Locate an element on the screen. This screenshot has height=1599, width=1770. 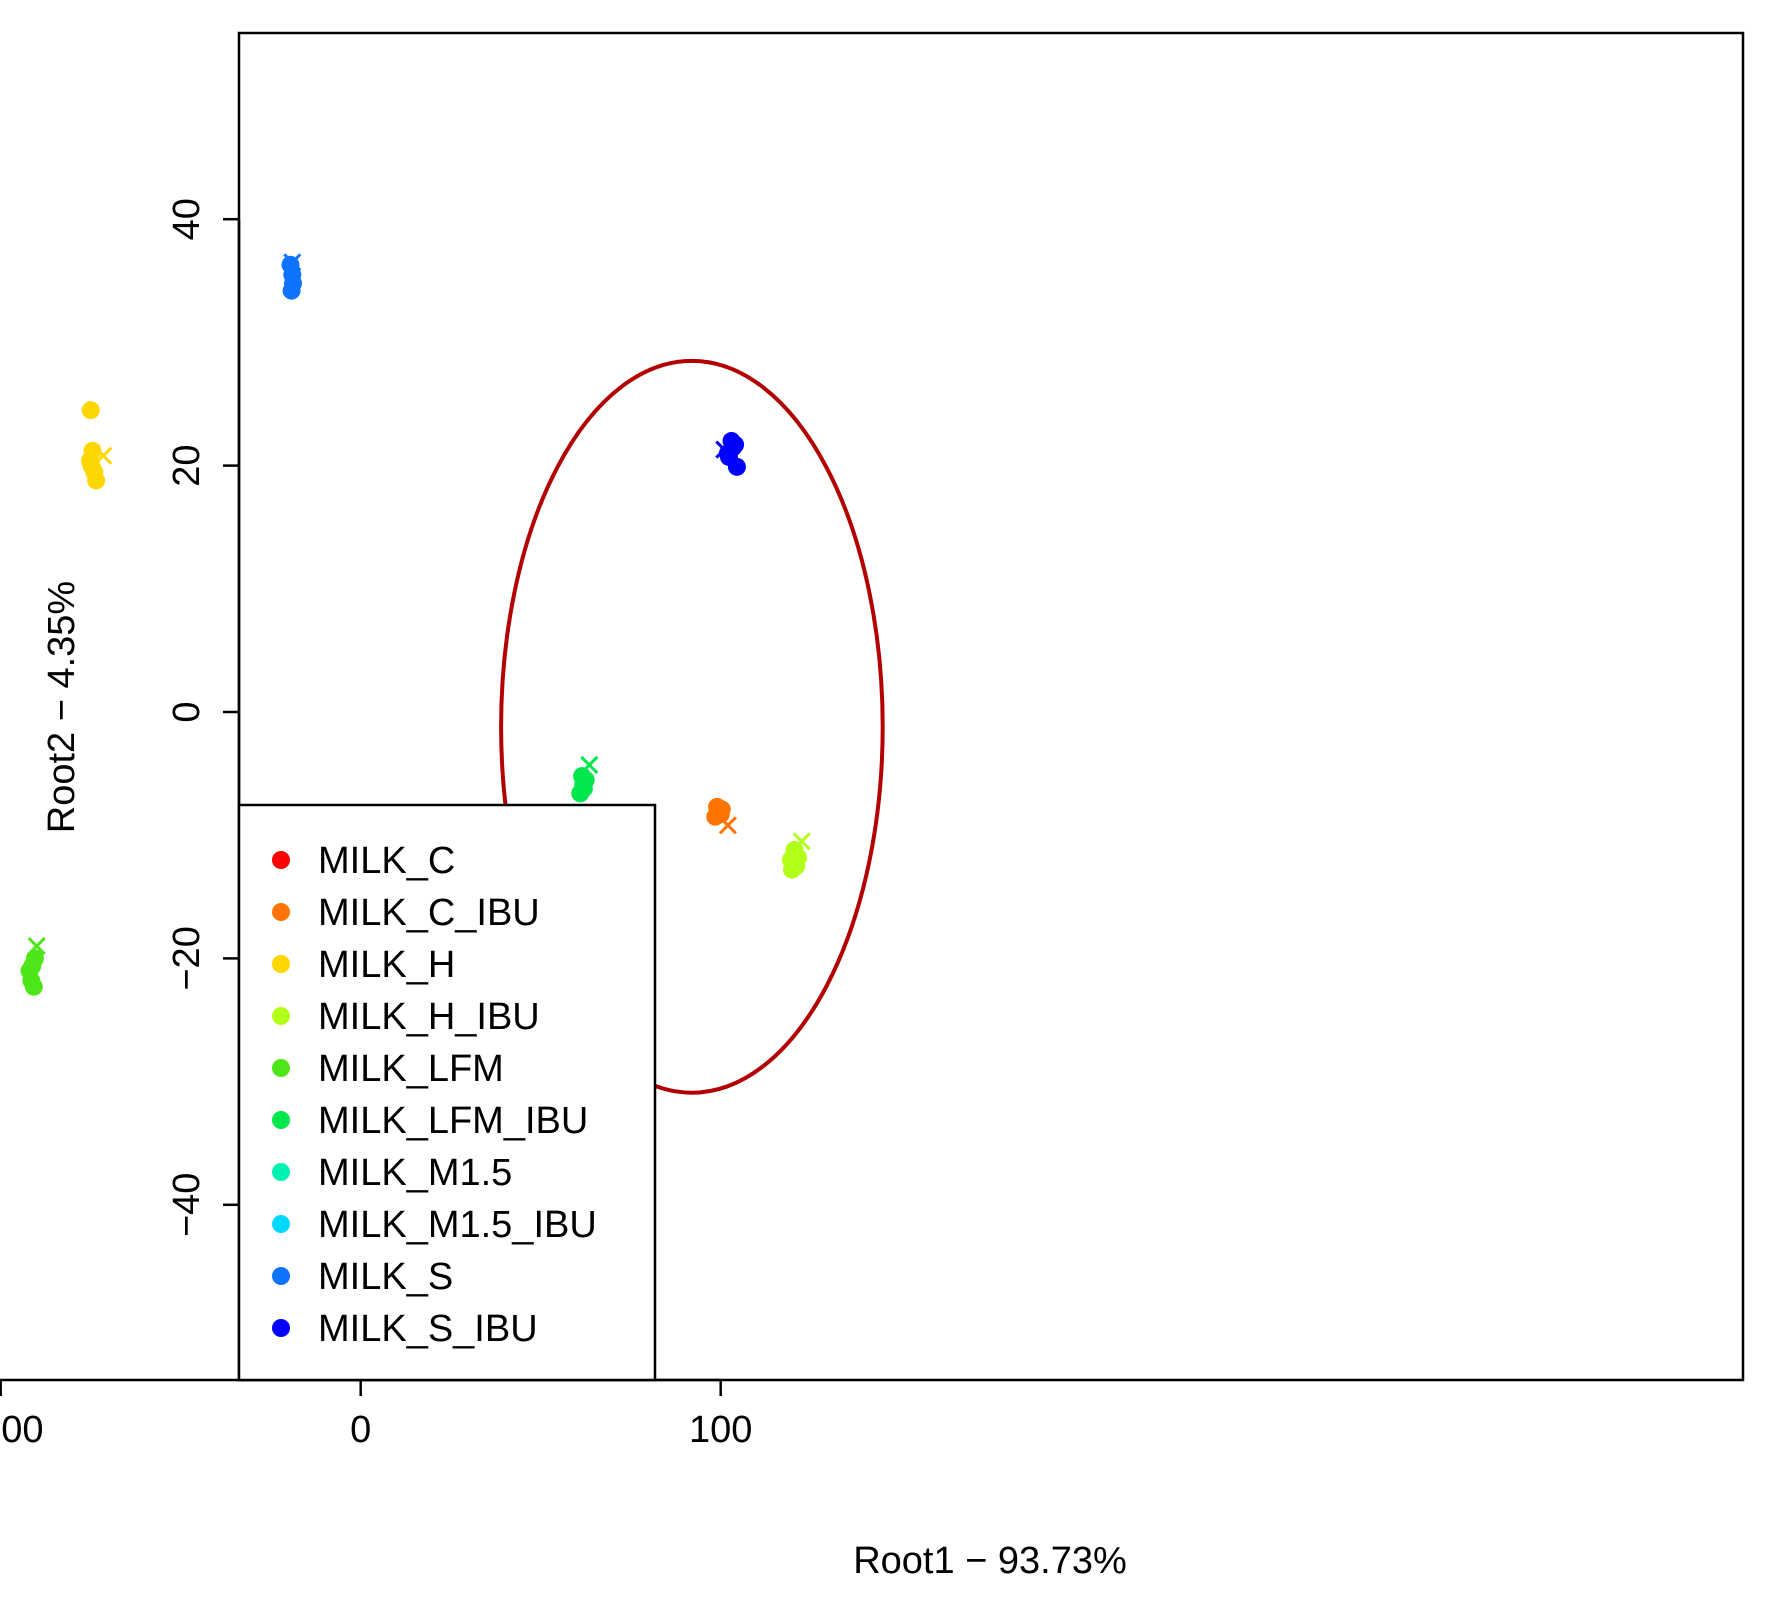
legend-label: MILK_M1.5 is located at coordinates (415, 1173).